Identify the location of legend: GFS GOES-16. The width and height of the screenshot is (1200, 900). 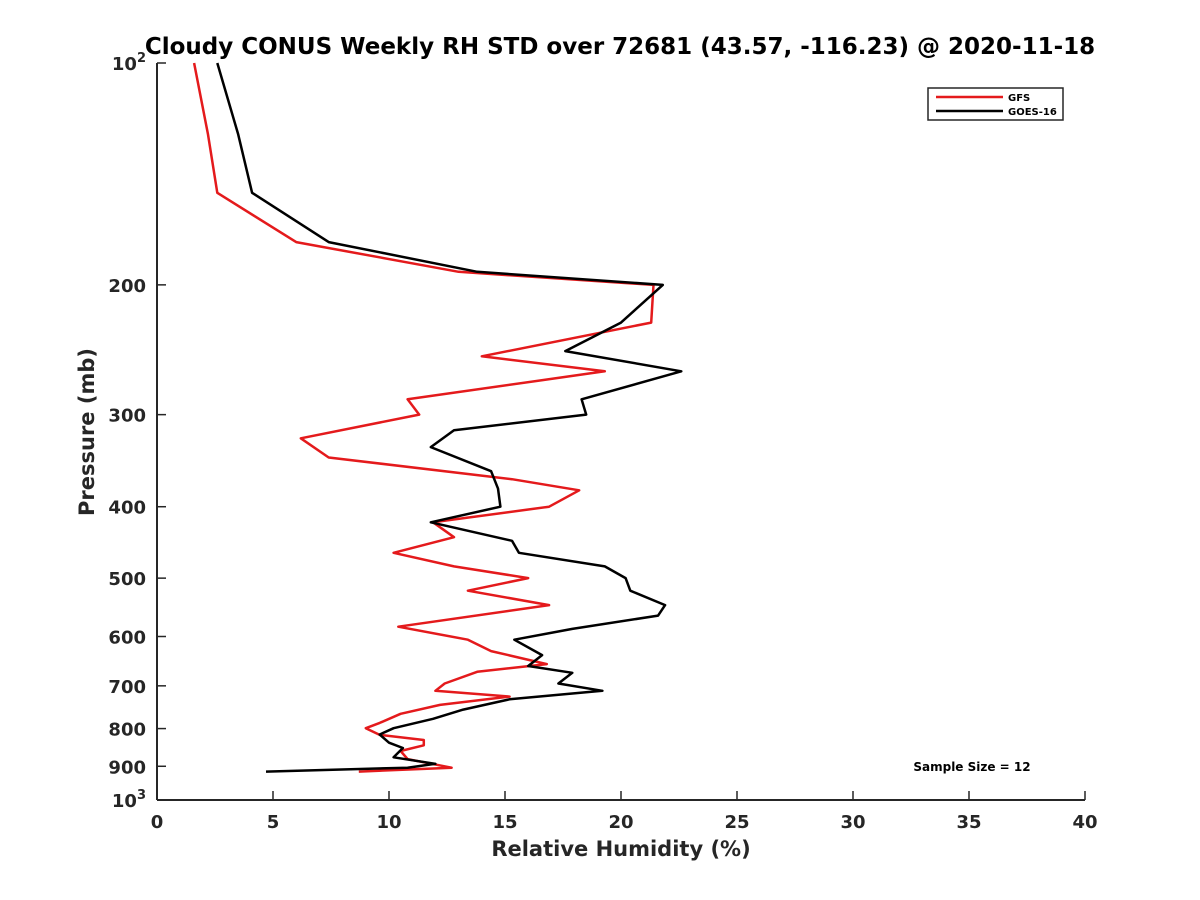
(995, 104).